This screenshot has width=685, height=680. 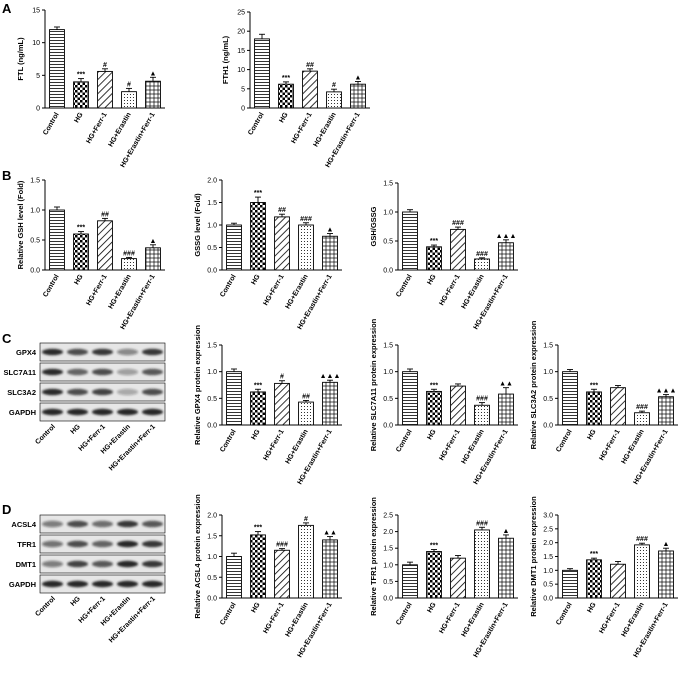 What do you see at coordinates (225, 59) in the screenshot?
I see `y-axis-label: FTH1 (ng/mL)` at bounding box center [225, 59].